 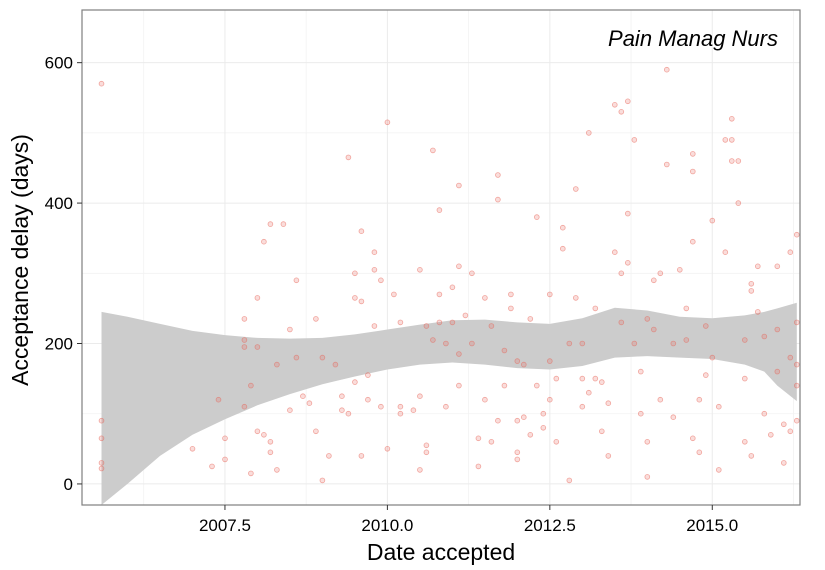 I want to click on x-tick-label: 2007.5, so click(x=225, y=525).